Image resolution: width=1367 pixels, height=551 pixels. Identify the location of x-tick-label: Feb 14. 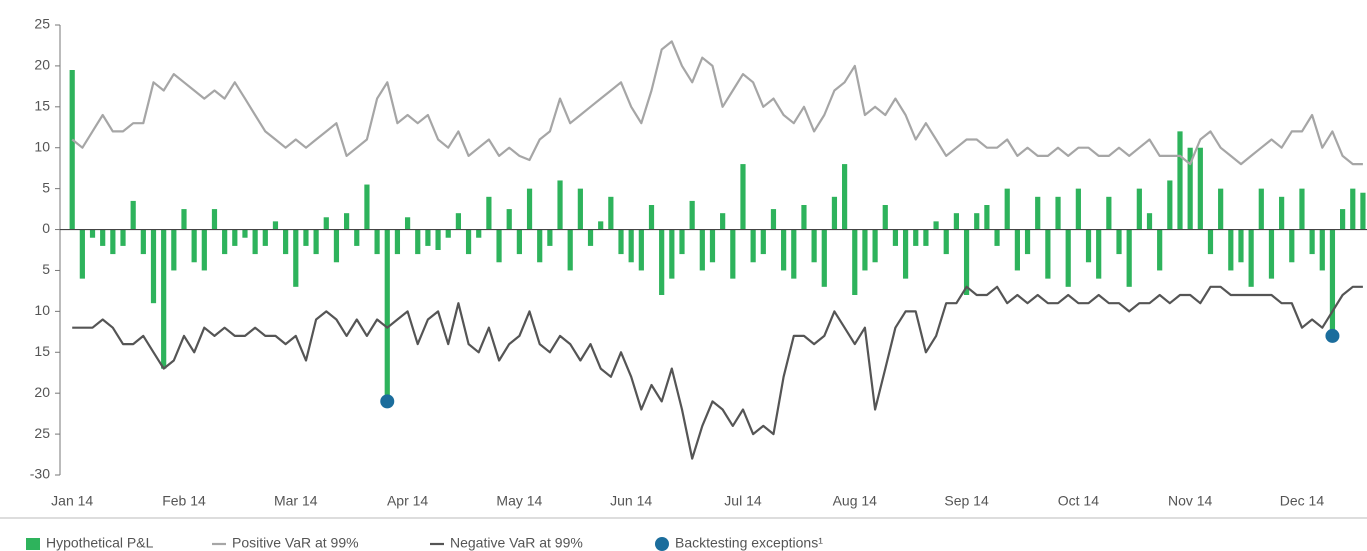
(184, 501).